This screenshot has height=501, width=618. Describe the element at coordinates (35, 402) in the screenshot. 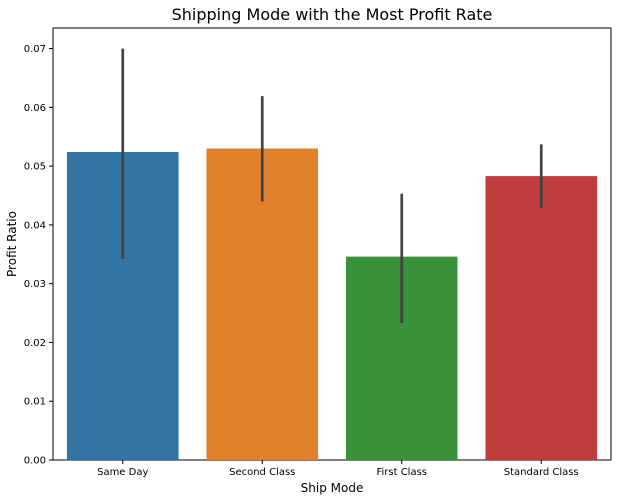

I see `y-tick-label: 0.01` at that location.